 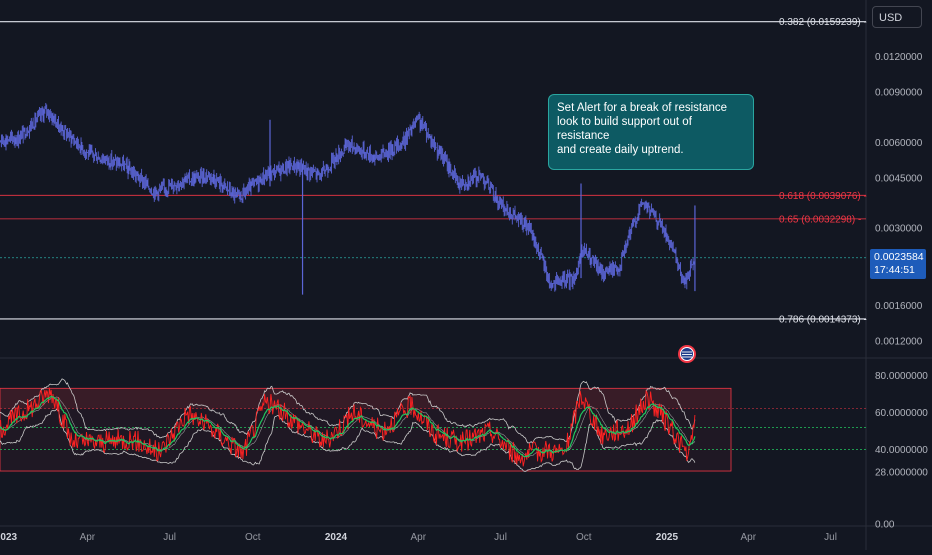 What do you see at coordinates (899, 93) in the screenshot?
I see `price-tick-label: 0.0090000` at bounding box center [899, 93].